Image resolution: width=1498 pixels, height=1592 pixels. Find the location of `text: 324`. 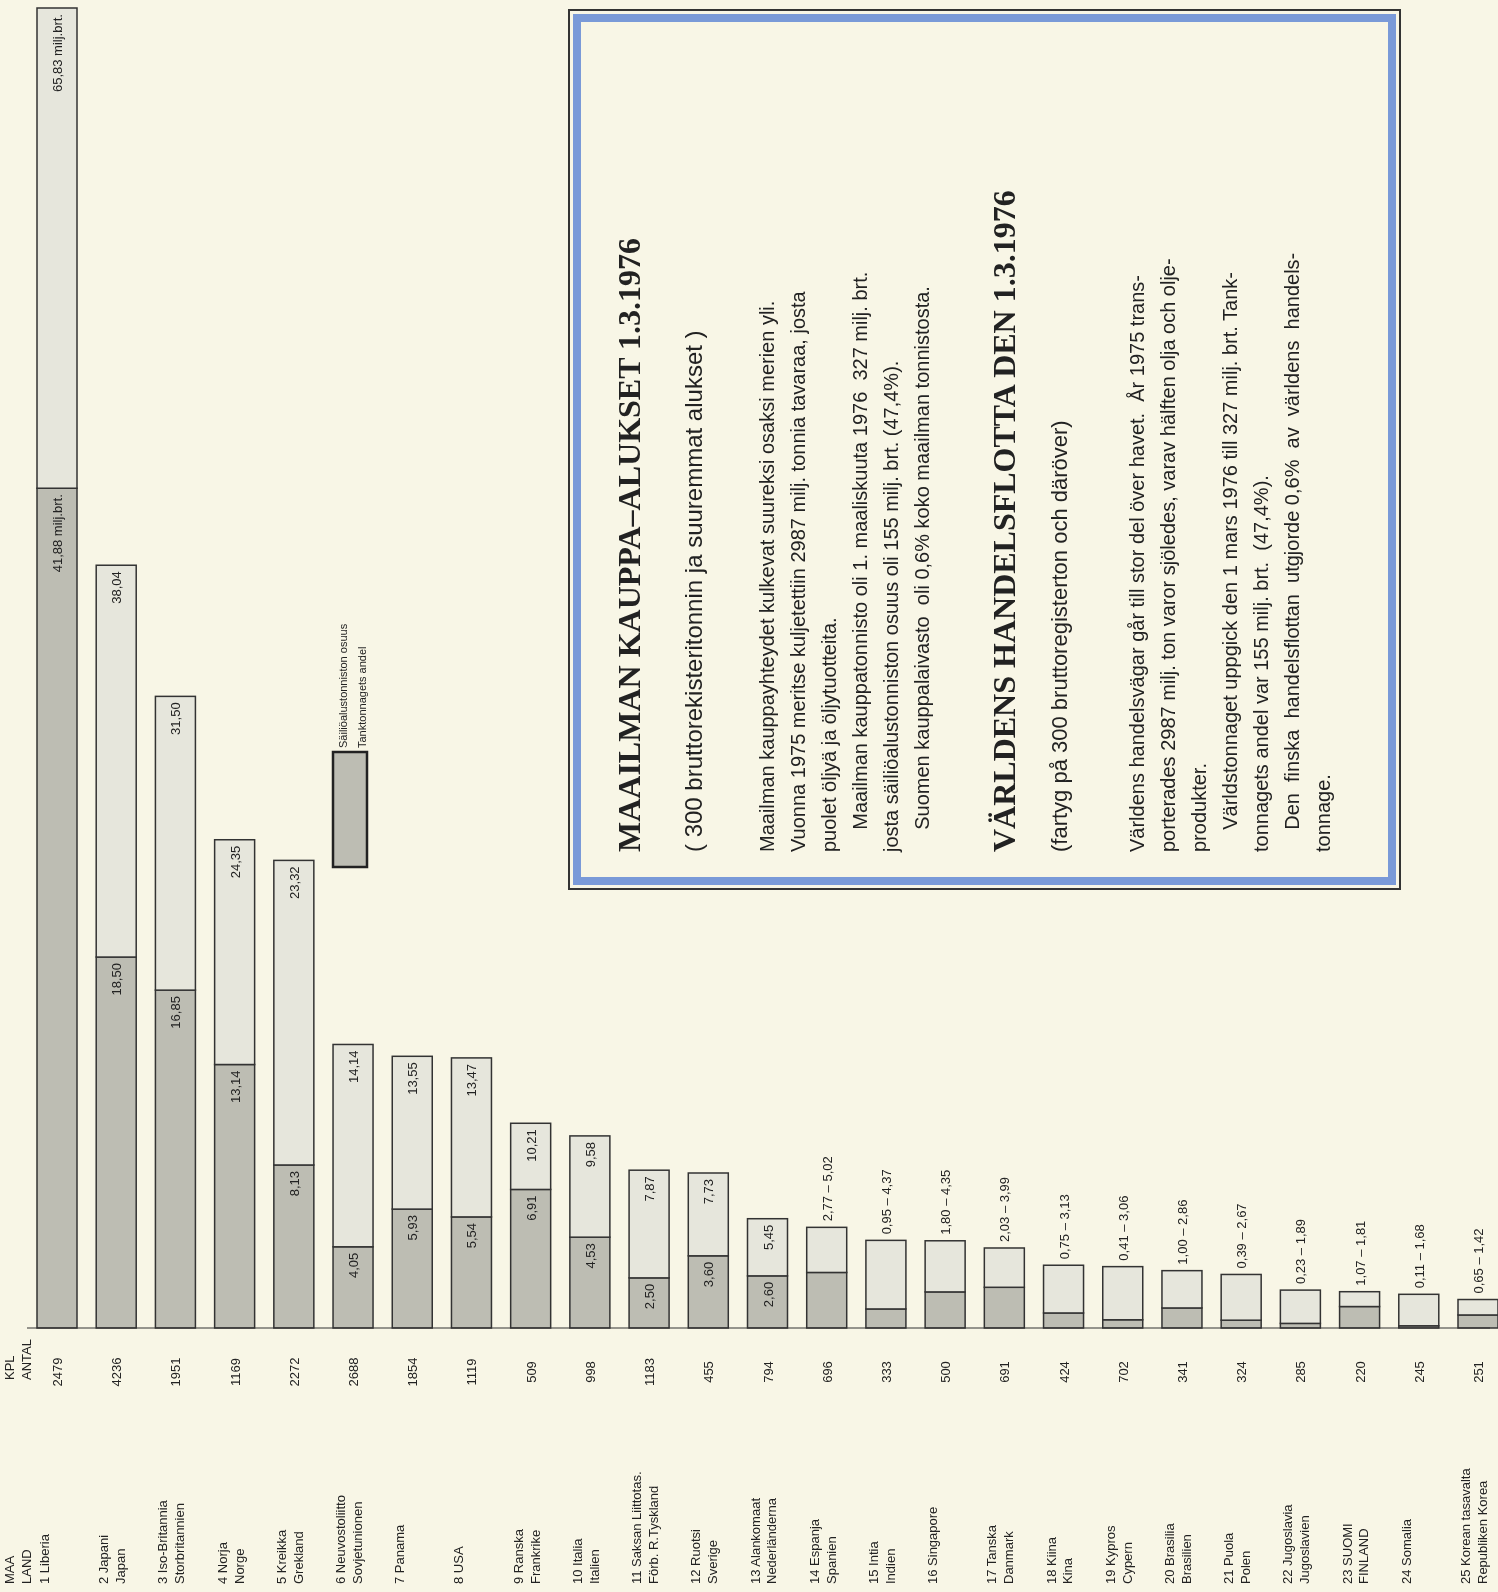

text: 324 is located at coordinates (1242, 1372).